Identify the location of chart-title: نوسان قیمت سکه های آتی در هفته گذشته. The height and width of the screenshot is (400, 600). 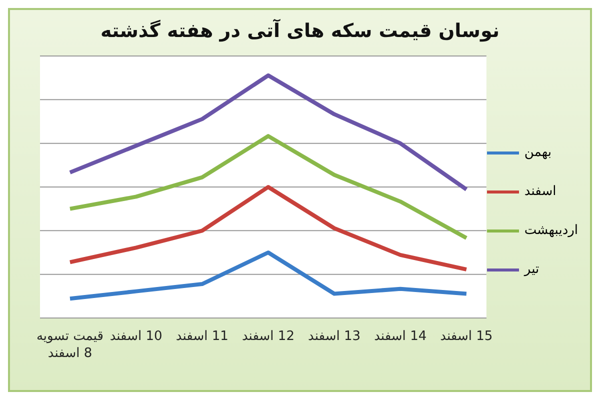
(300, 31).